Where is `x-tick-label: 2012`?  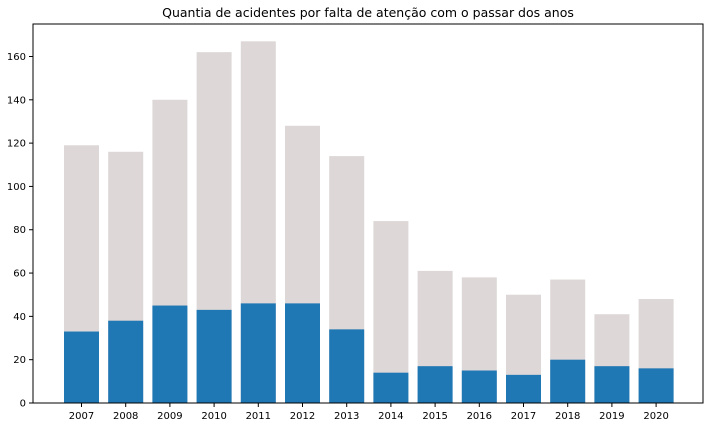
x-tick-label: 2012 is located at coordinates (302, 416).